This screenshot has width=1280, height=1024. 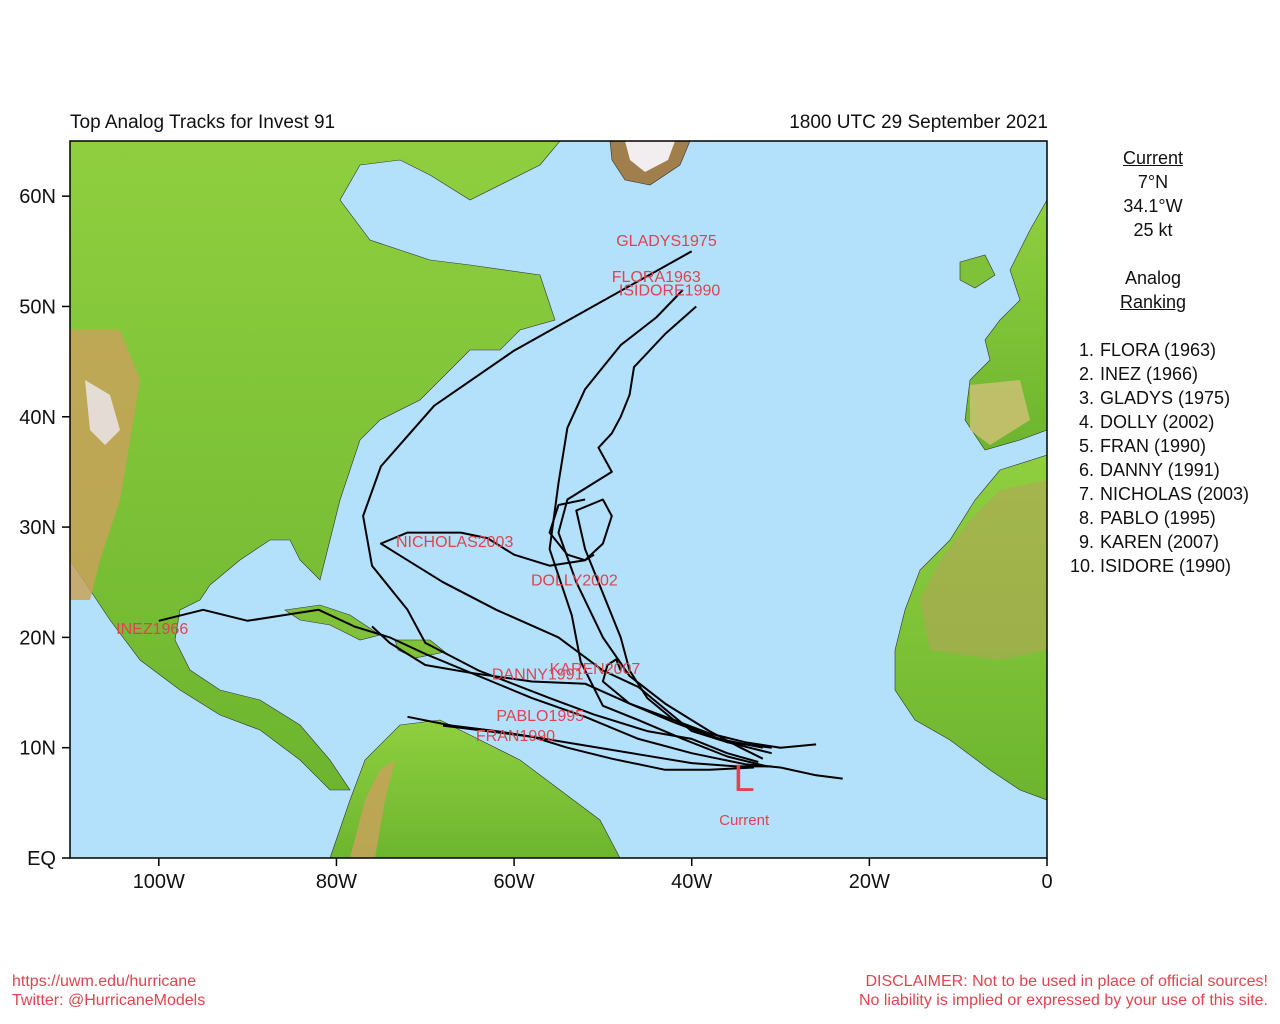 I want to click on analog-rank-item: 6. DANNY (1991), so click(x=1159, y=470).